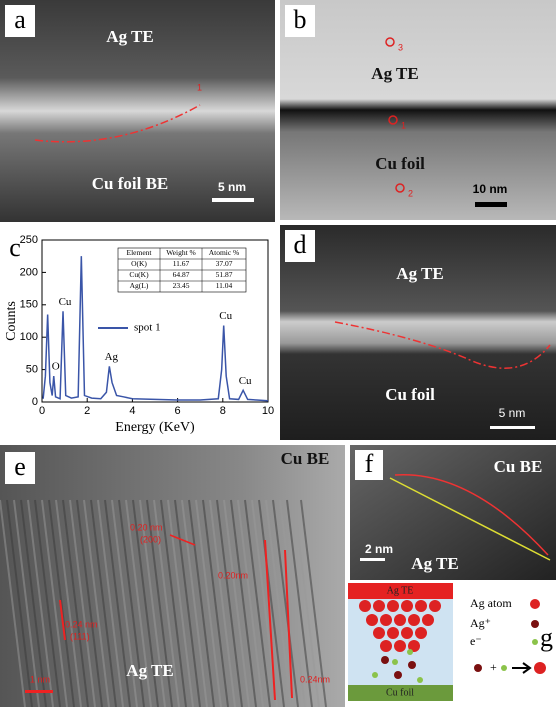  I want to click on spacing-label: 0.24nm, so click(315, 679).